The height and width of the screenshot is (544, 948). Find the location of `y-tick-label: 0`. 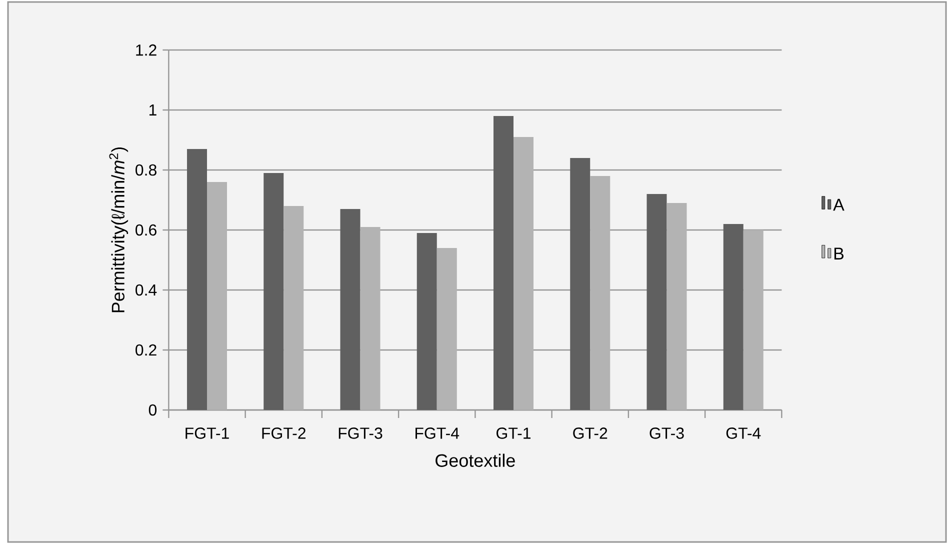

y-tick-label: 0 is located at coordinates (152, 410).